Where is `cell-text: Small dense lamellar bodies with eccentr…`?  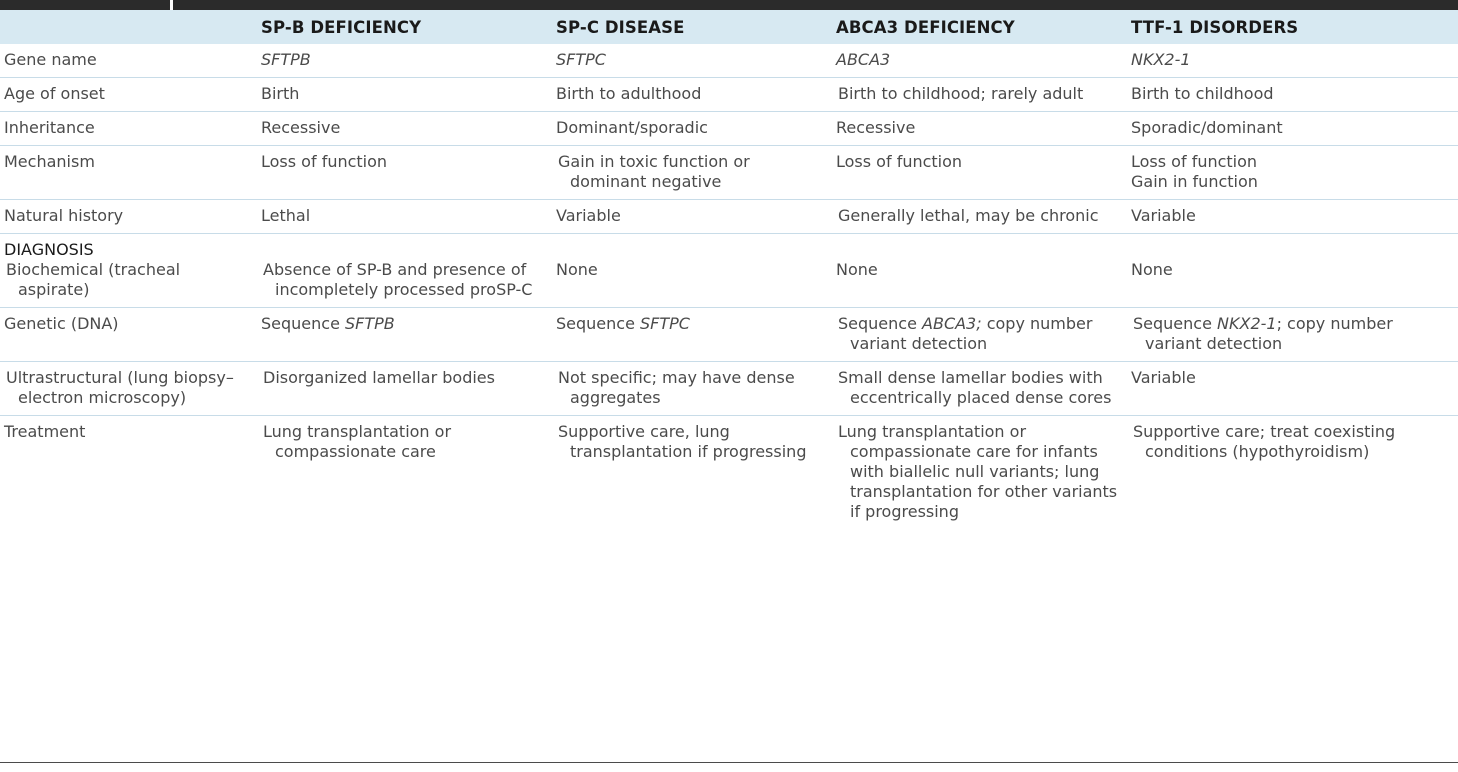
cell-text: Small dense lamellar bodies with eccentr… is located at coordinates (975, 387).